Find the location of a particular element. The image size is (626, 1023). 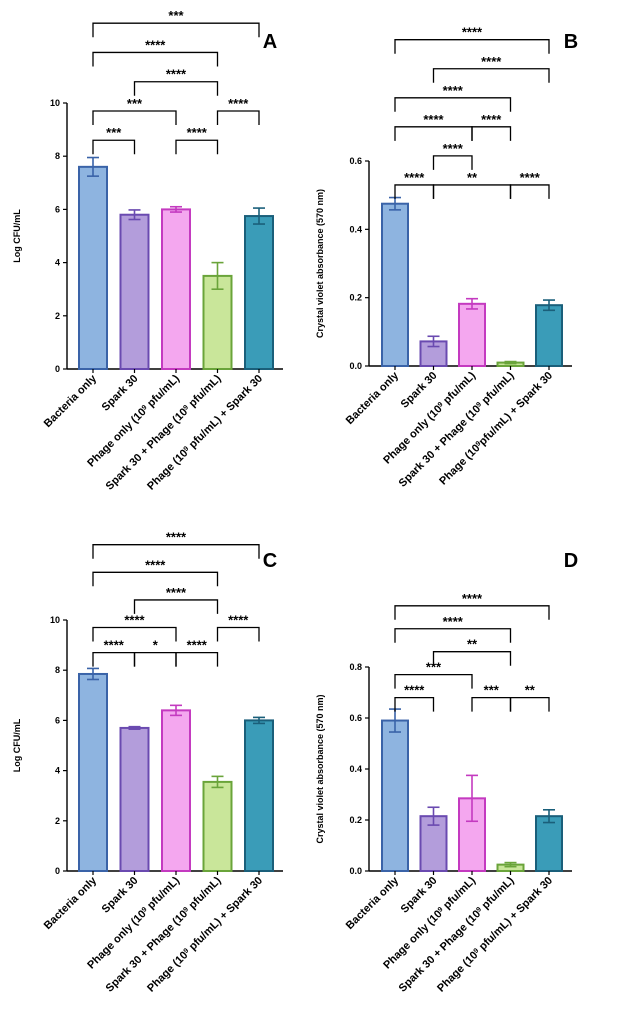

y-tick-label: 8 is located at coordinates (57, 670).